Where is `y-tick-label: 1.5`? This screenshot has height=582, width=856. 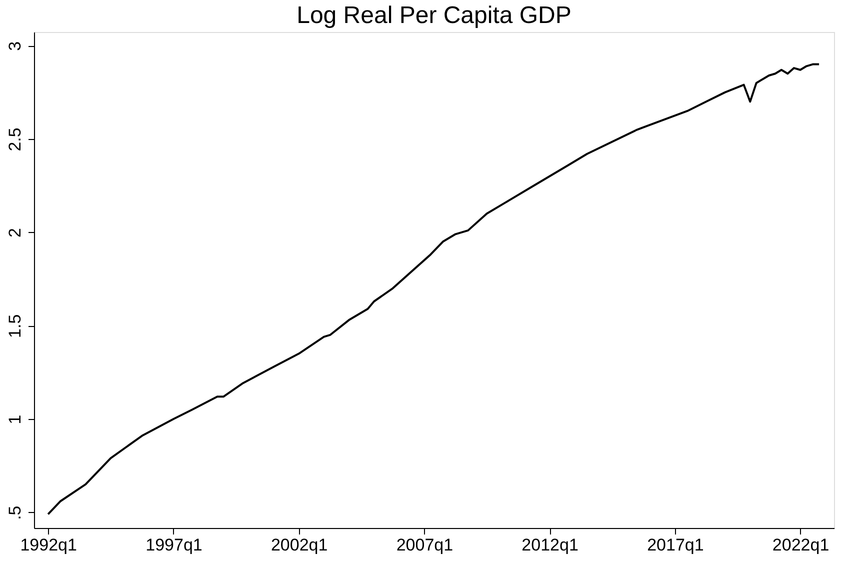 y-tick-label: 1.5 is located at coordinates (15, 326).